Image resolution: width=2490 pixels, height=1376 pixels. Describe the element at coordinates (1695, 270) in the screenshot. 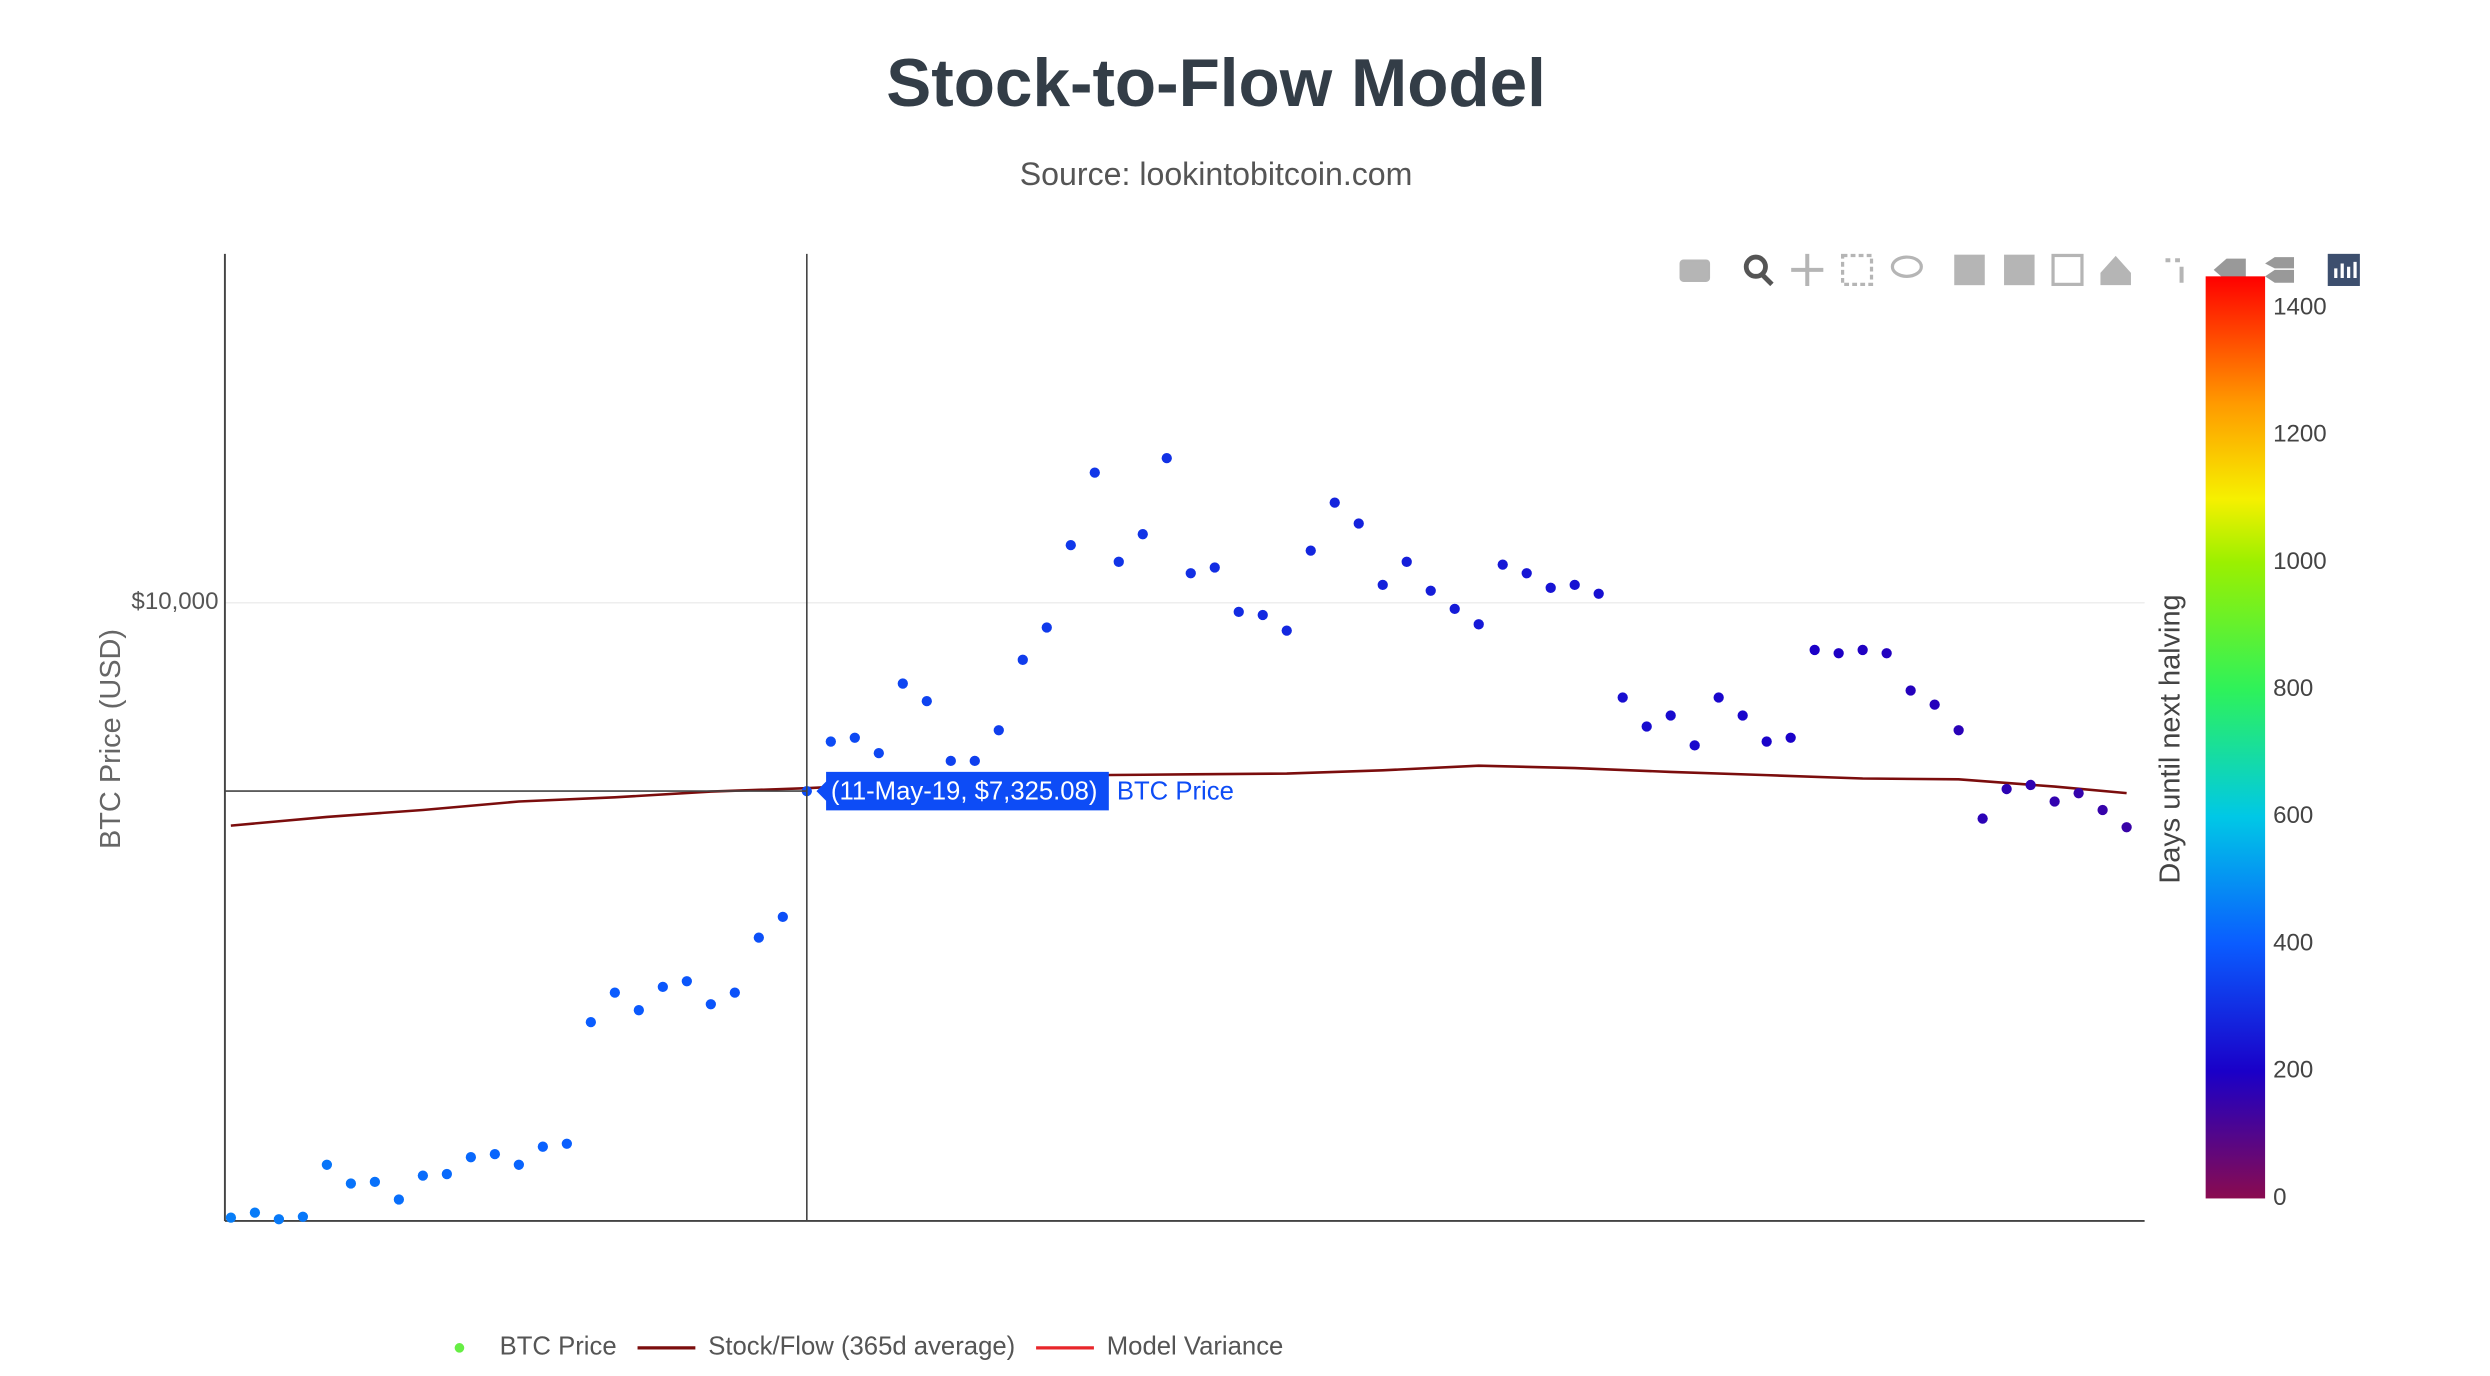

I see `camera-icon` at that location.